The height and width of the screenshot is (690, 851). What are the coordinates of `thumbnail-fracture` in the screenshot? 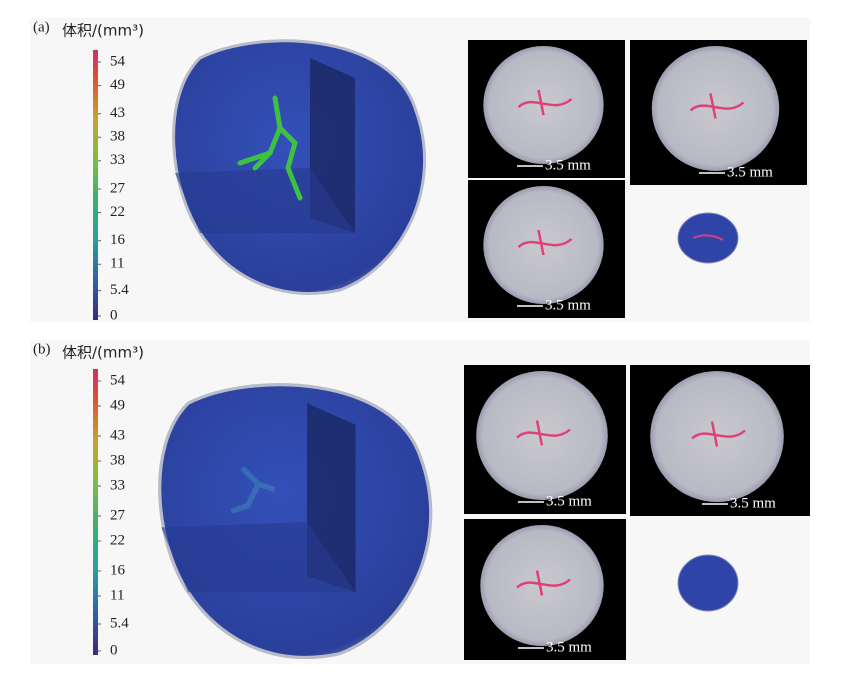 It's located at (708, 237).